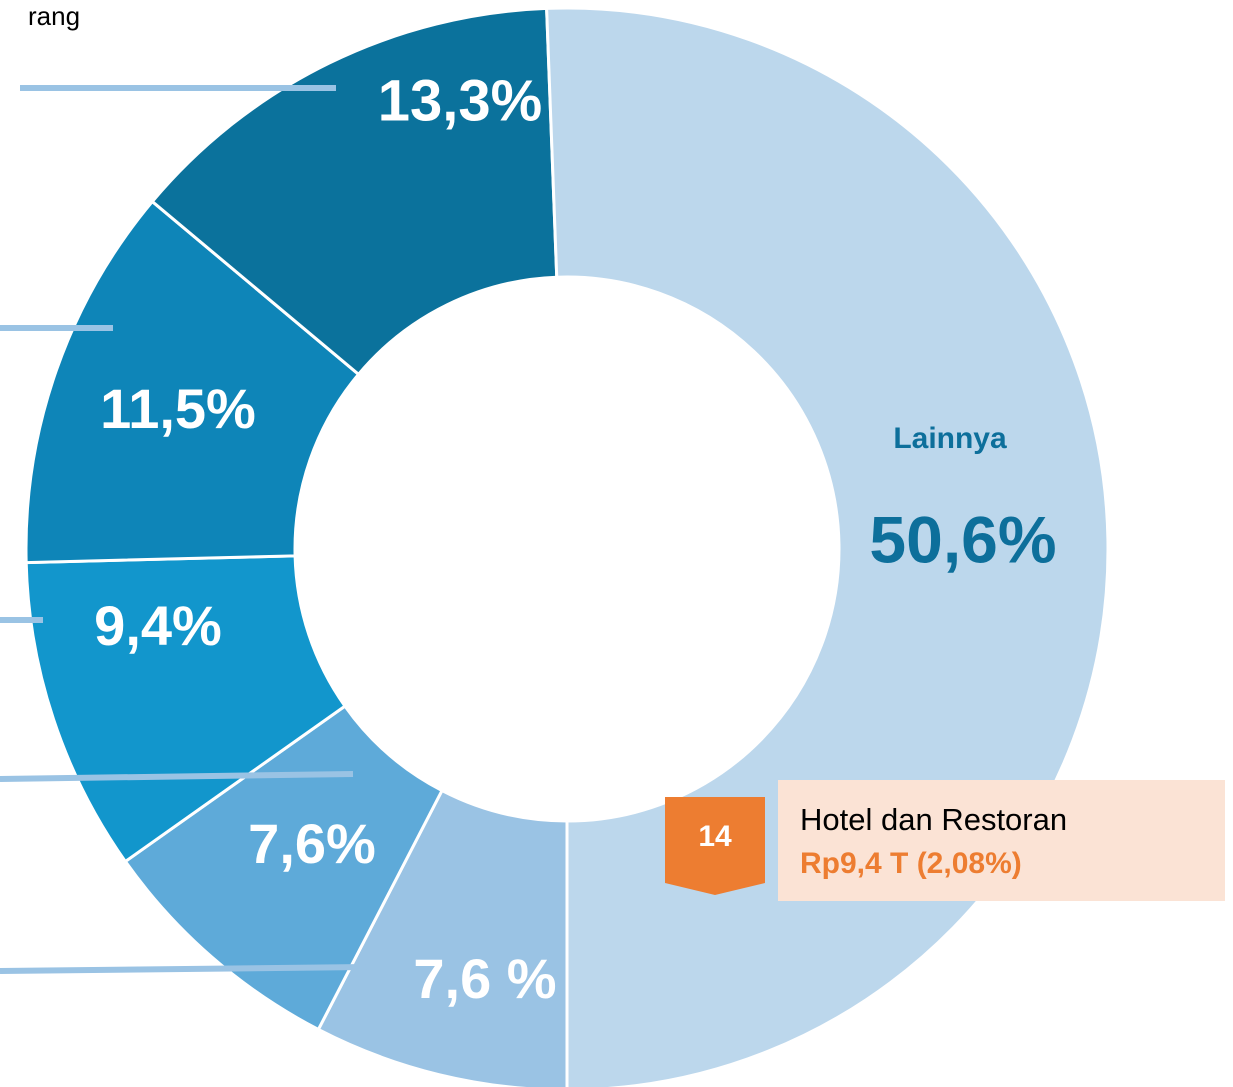 Image resolution: width=1233 pixels, height=1087 pixels. What do you see at coordinates (1001, 840) in the screenshot?
I see `callout-box` at bounding box center [1001, 840].